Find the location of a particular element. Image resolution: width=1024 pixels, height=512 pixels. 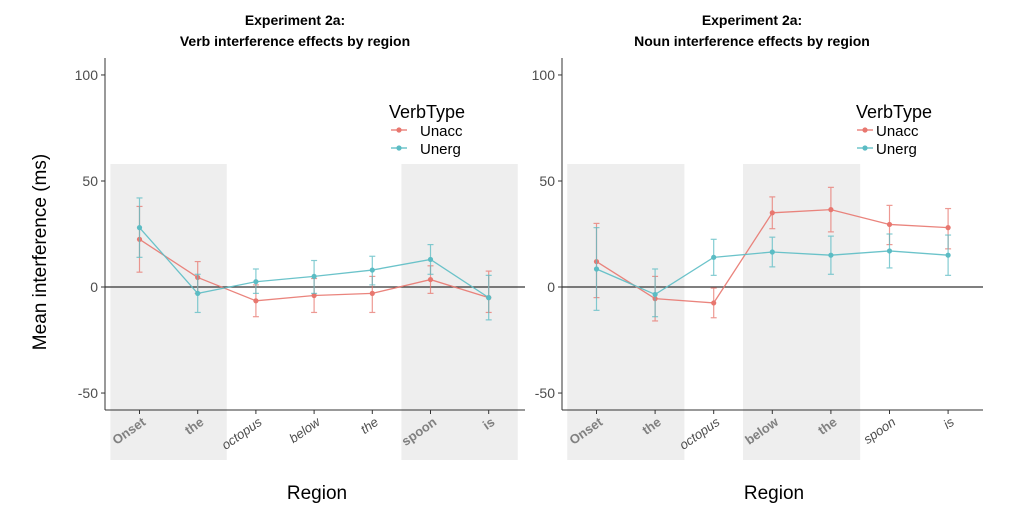

y-axis-label: Mean interference (ms) is located at coordinates (40, 252).